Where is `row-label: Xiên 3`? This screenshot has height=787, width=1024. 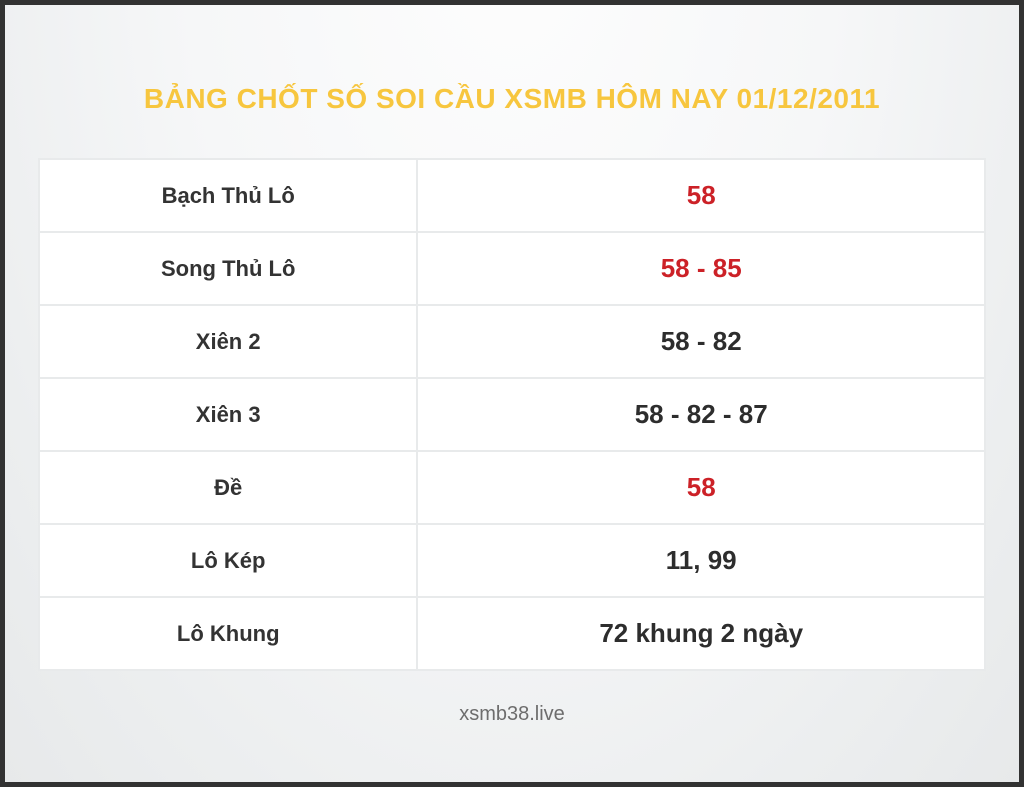
row-label: Xiên 3 is located at coordinates (228, 414).